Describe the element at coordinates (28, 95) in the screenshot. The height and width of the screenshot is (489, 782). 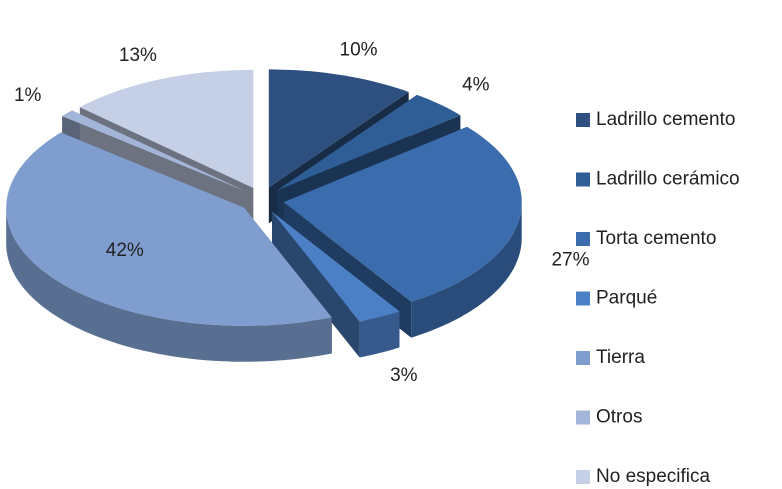
I see `data-label: 1%` at that location.